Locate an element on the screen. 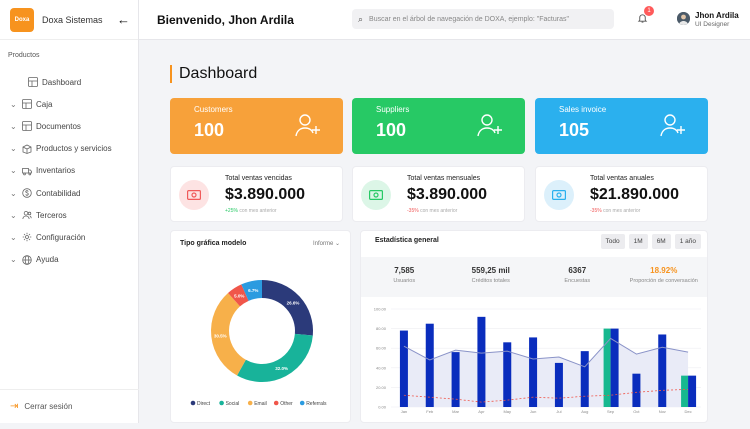 This screenshot has height=429, width=750. sidebar-section-label: Productos is located at coordinates (24, 55).